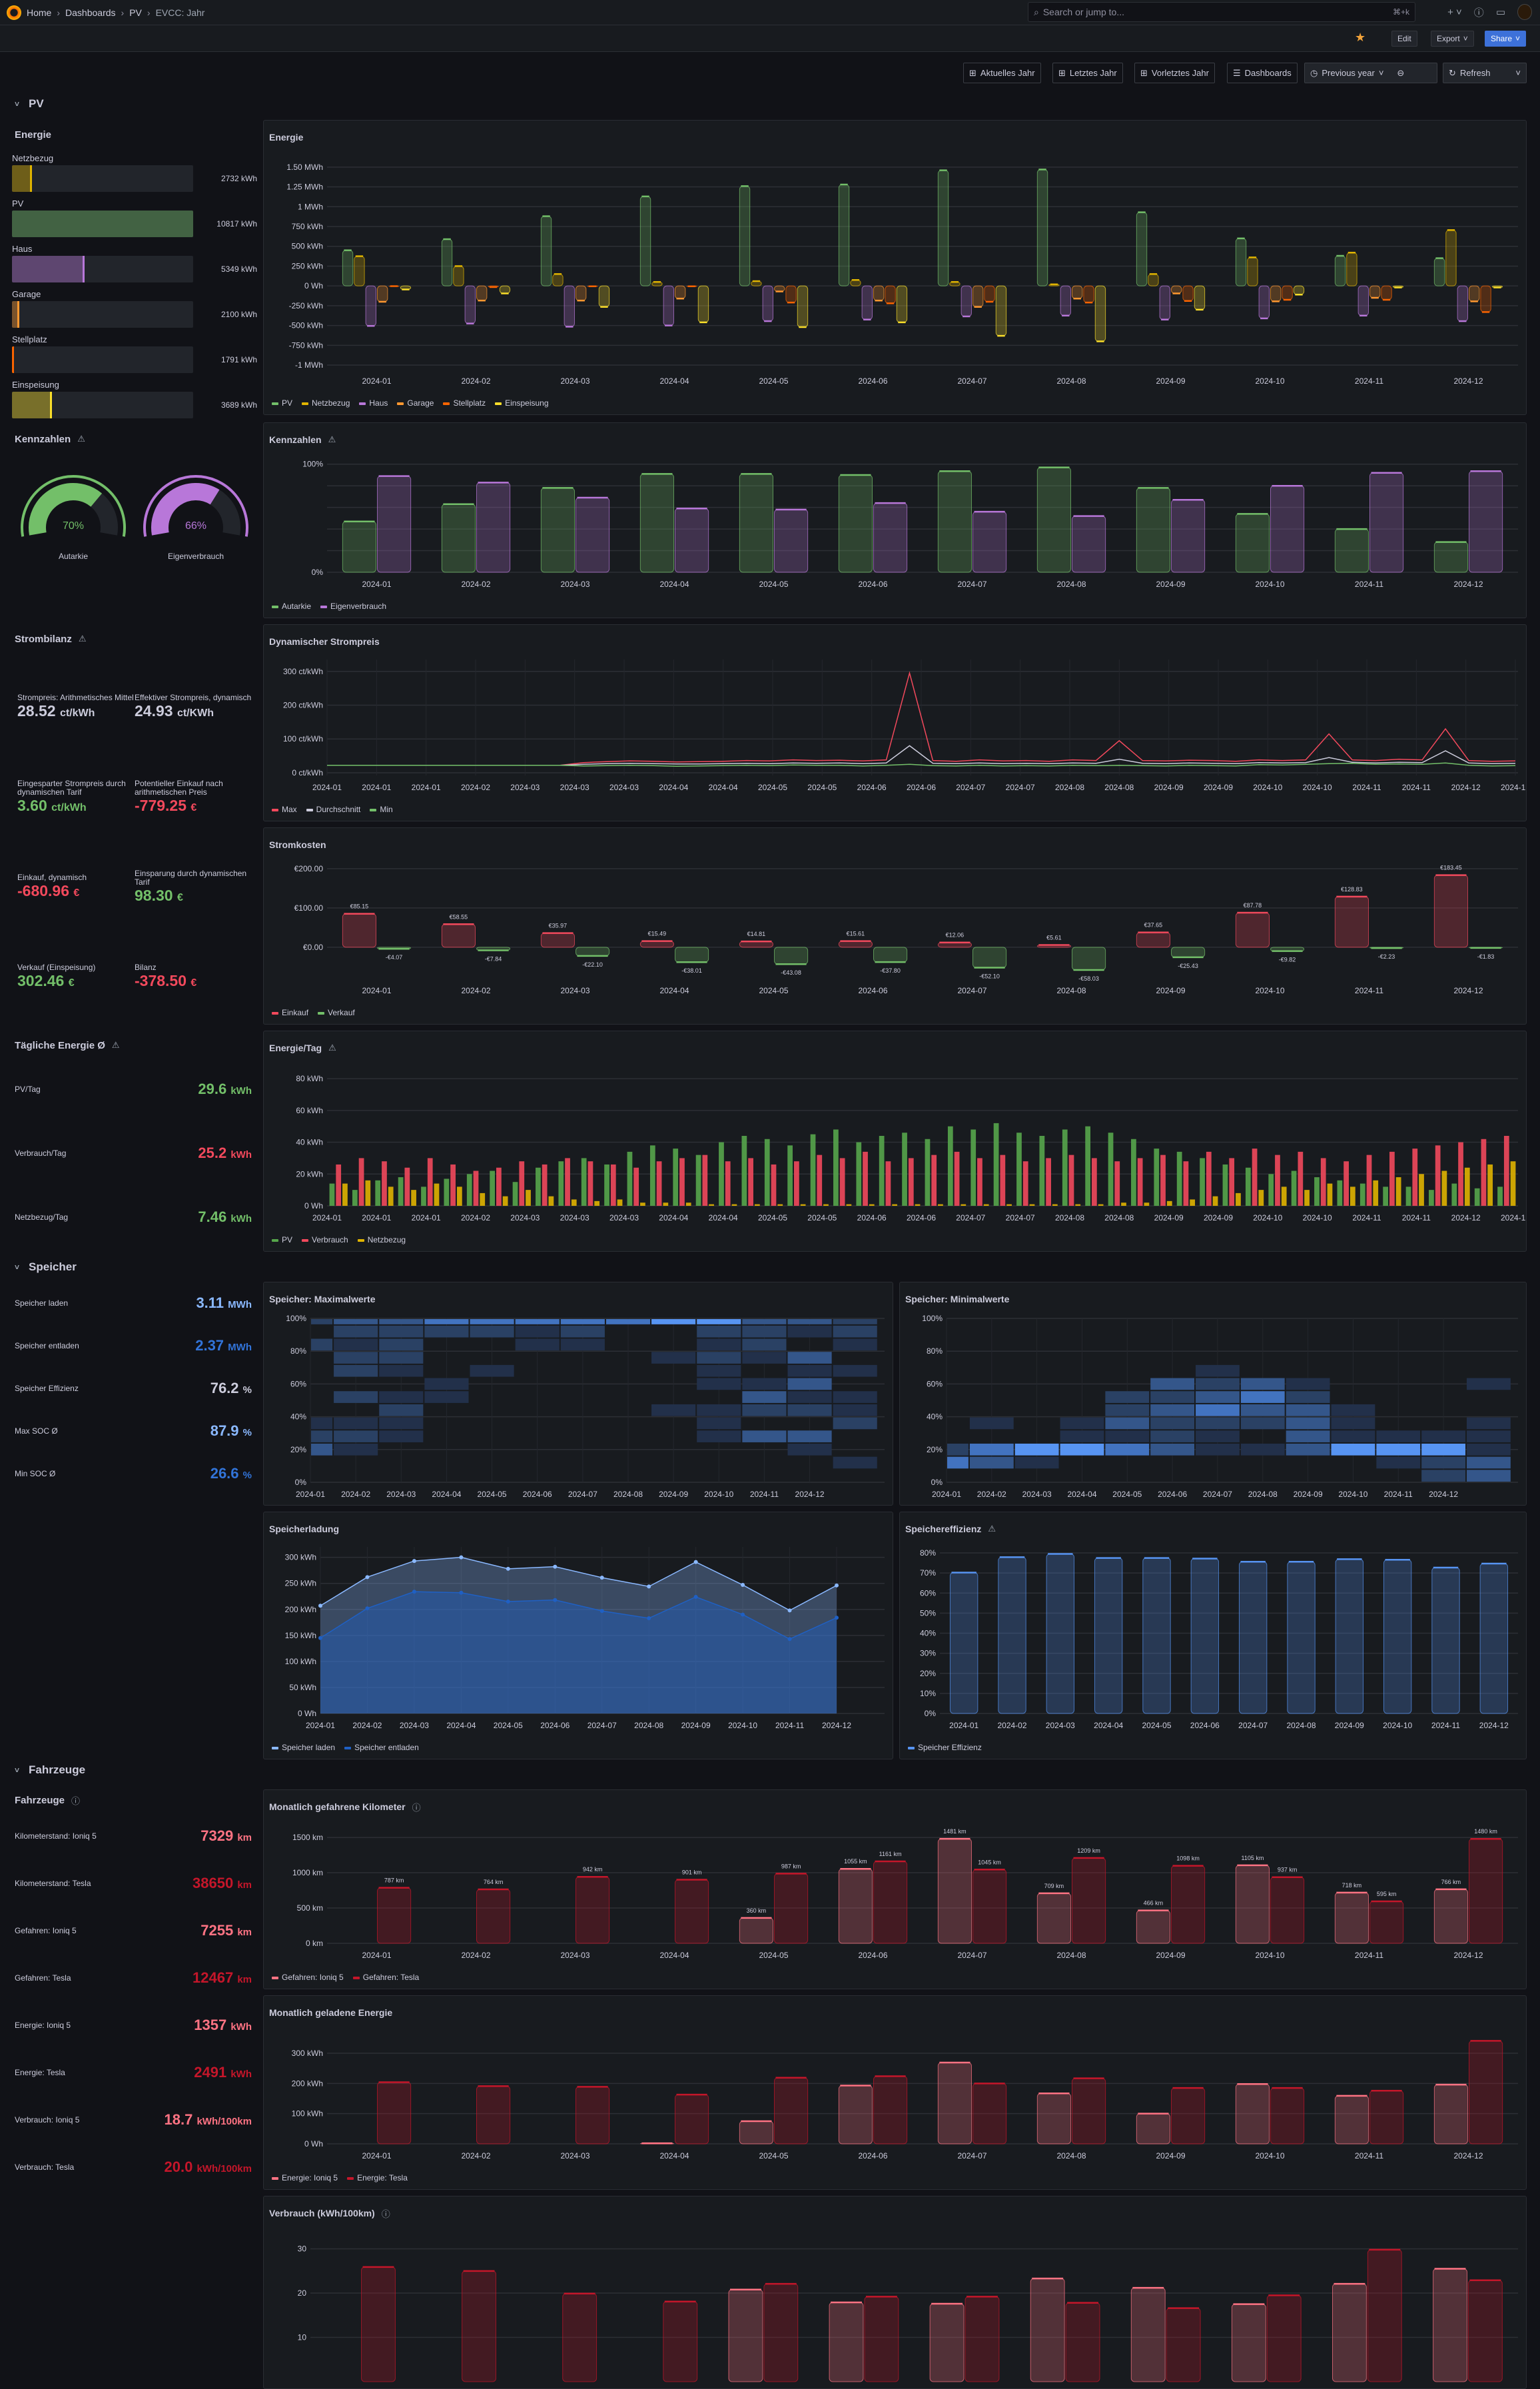 The width and height of the screenshot is (1540, 2389). What do you see at coordinates (305, 2178) in the screenshot?
I see `legend-item: Energie: Ioniq 5` at bounding box center [305, 2178].